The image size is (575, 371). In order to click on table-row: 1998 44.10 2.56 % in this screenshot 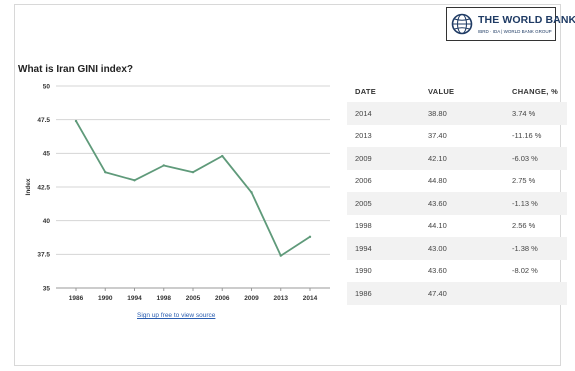, I will do `click(457, 226)`.